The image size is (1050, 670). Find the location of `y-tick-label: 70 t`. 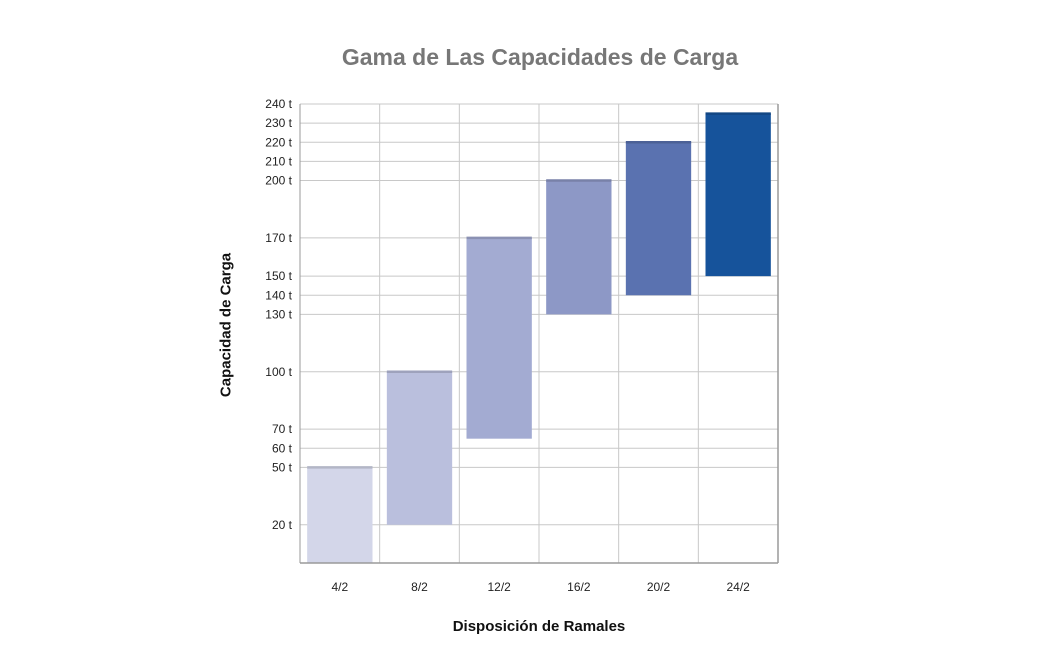

y-tick-label: 70 t is located at coordinates (282, 429).